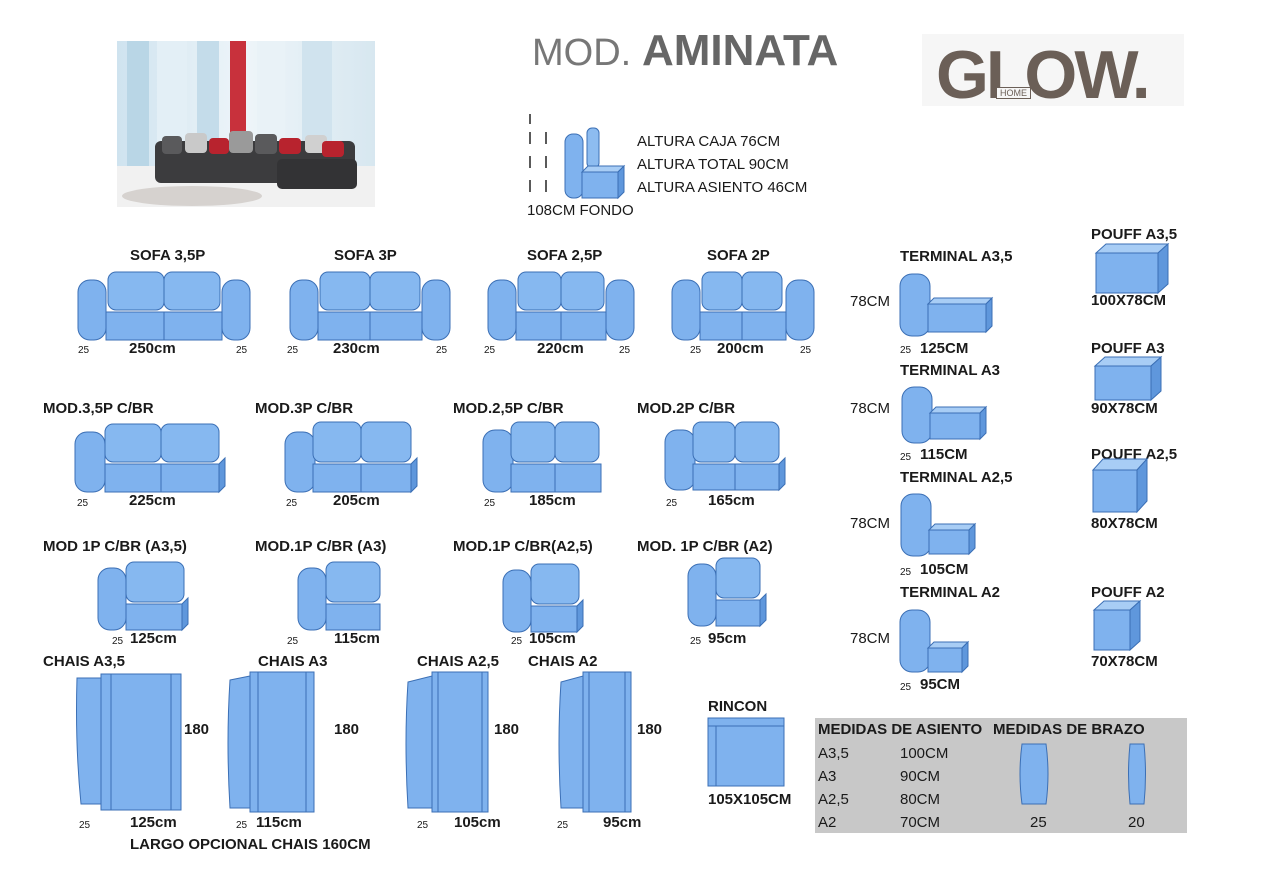 The width and height of the screenshot is (1271, 884). What do you see at coordinates (746, 752) in the screenshot?
I see `rincon-diagram` at bounding box center [746, 752].